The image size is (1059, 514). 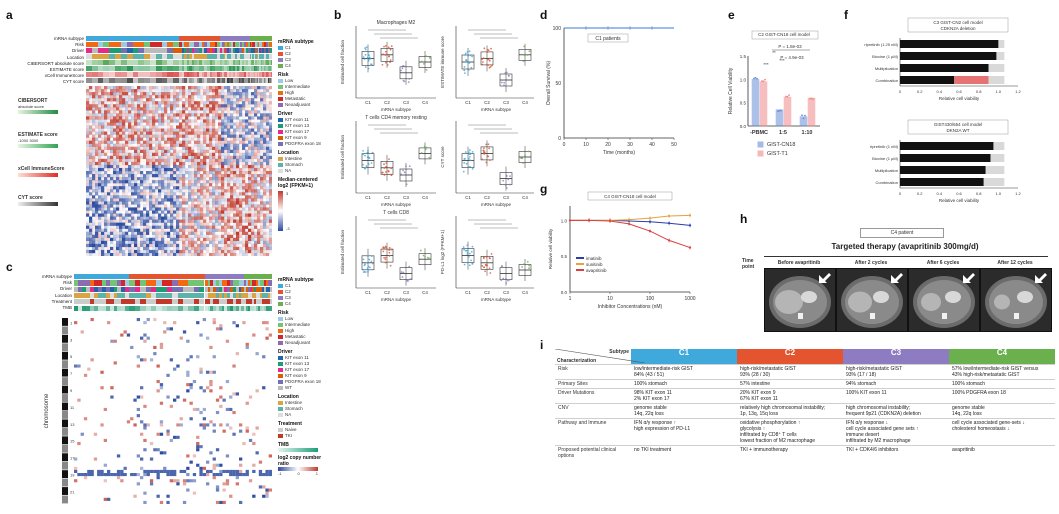 What do you see at coordinates (896, 396) in the screenshot?
I see `table-cell: 100% KIT exon 11` at bounding box center [896, 396].